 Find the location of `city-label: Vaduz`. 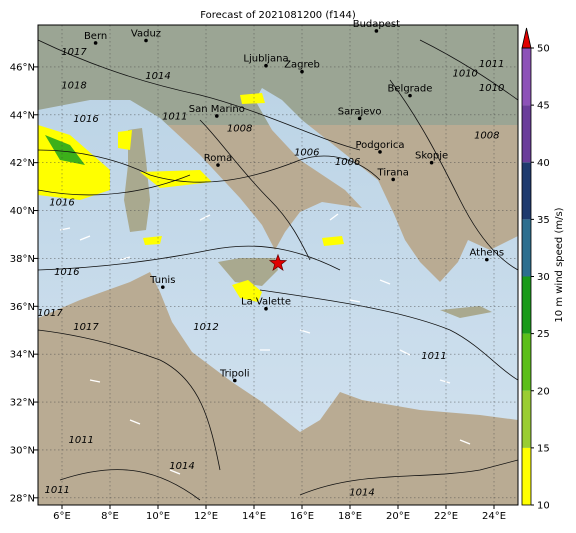

city-label: Vaduz is located at coordinates (146, 34).